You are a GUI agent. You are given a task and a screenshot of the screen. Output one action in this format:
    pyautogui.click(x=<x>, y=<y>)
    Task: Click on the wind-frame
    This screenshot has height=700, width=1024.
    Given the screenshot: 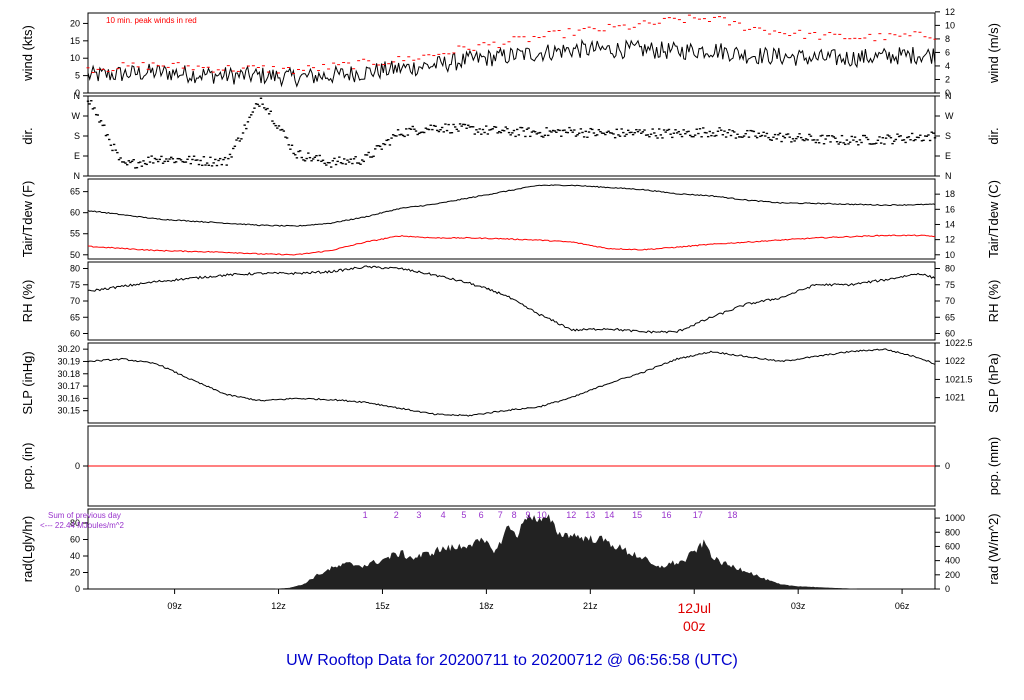 What is the action you would take?
    pyautogui.click(x=511, y=53)
    